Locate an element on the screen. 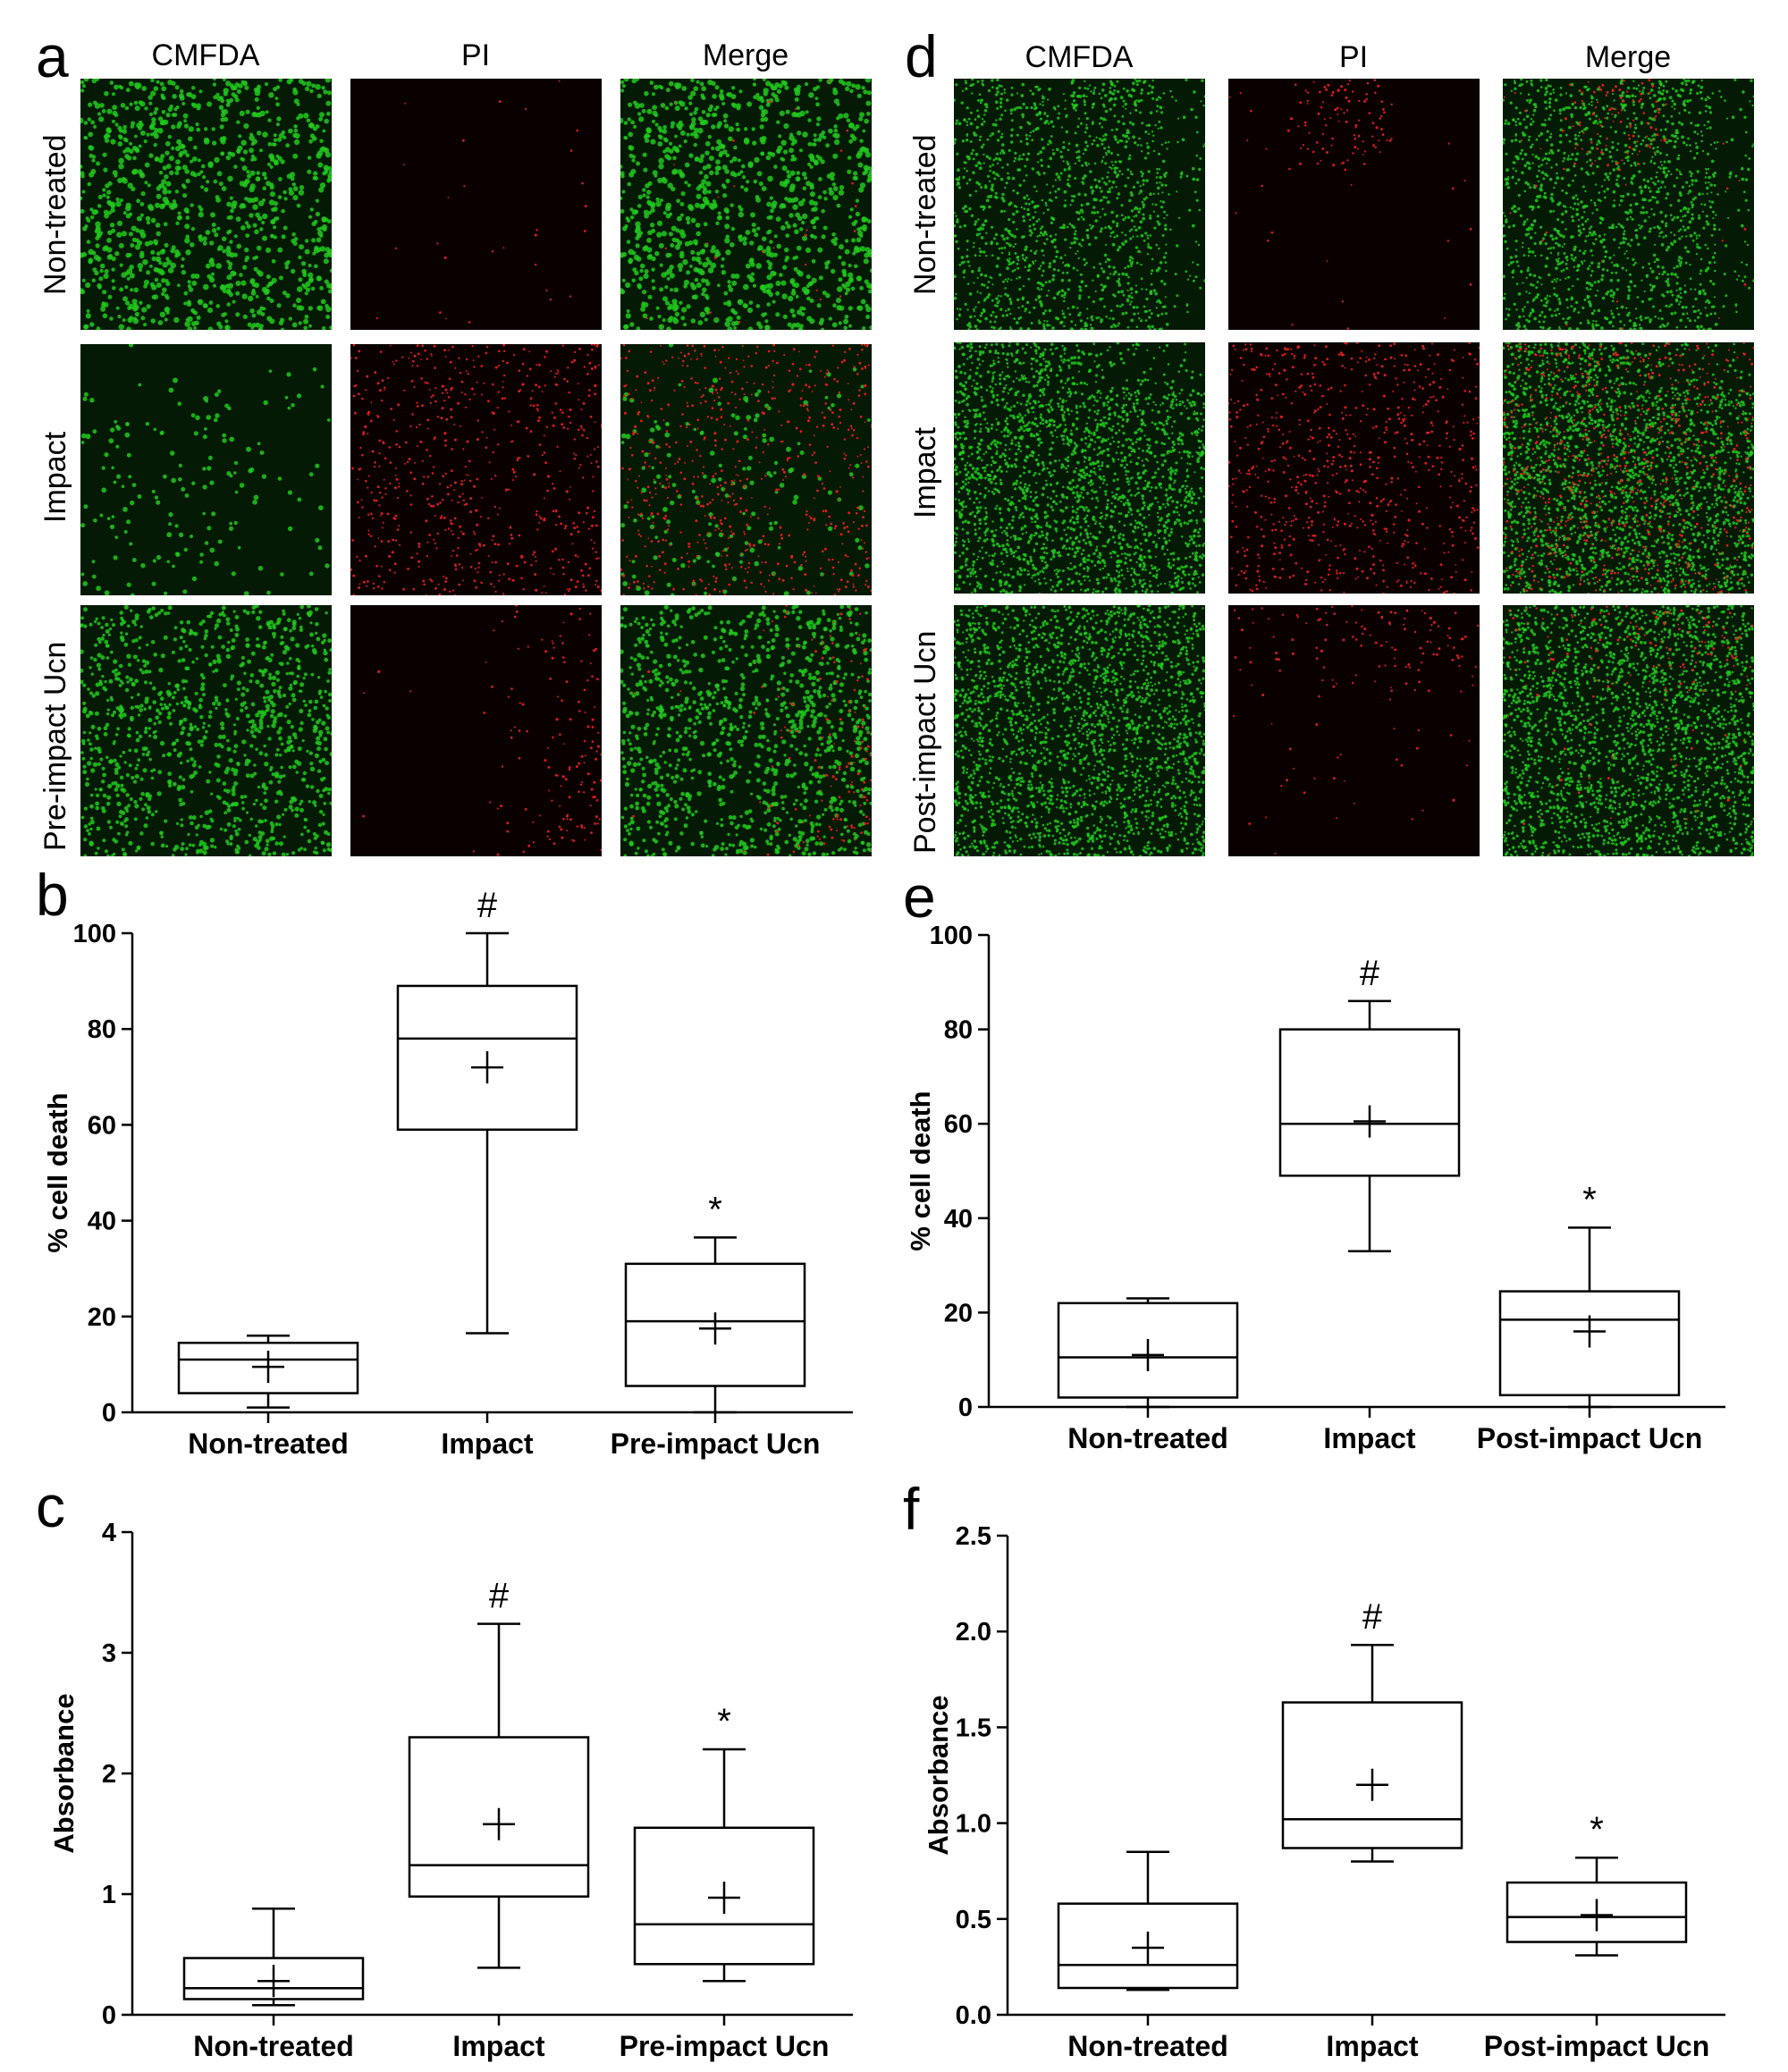  micrograph-a-impact-merge is located at coordinates (746, 469).